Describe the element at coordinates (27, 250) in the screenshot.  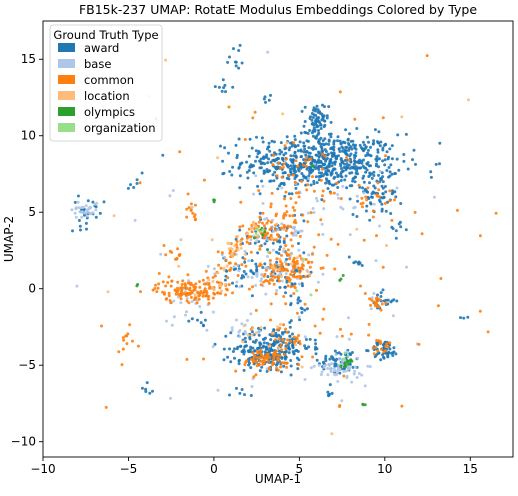
I see `y-axis: −10 −5 0 5 10 15` at that location.